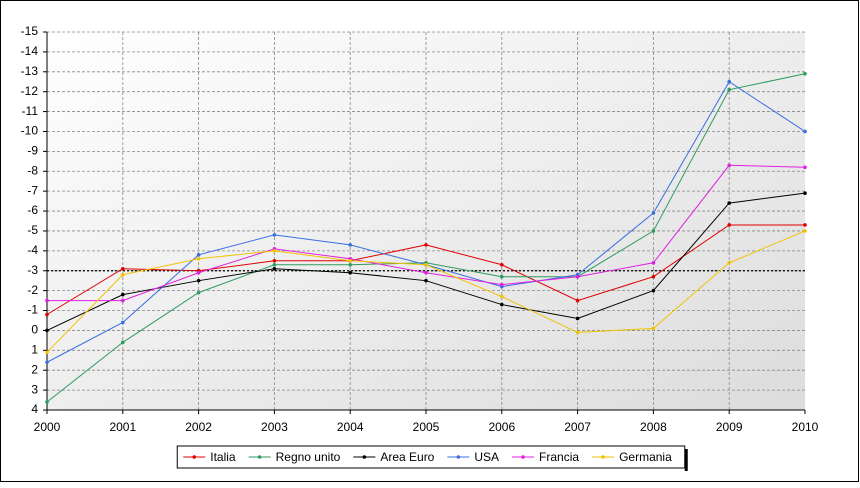 The width and height of the screenshot is (860, 488). Describe the element at coordinates (729, 427) in the screenshot. I see `x-tick-label: 2009` at that location.